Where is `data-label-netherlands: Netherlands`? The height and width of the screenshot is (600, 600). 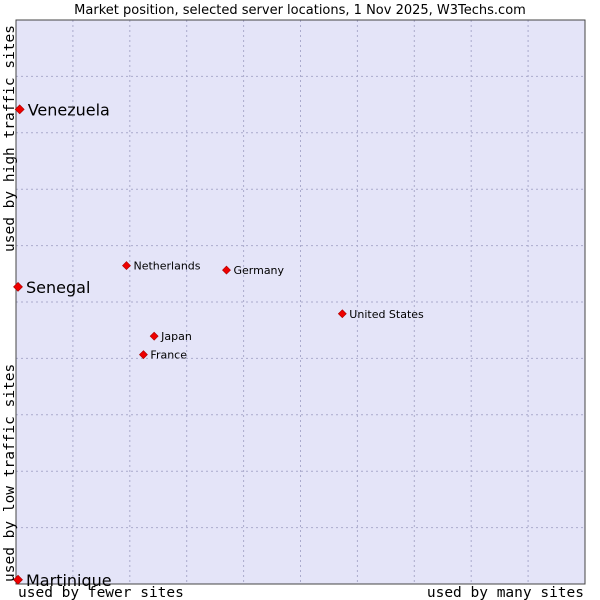 data-label-netherlands: Netherlands is located at coordinates (166, 266).